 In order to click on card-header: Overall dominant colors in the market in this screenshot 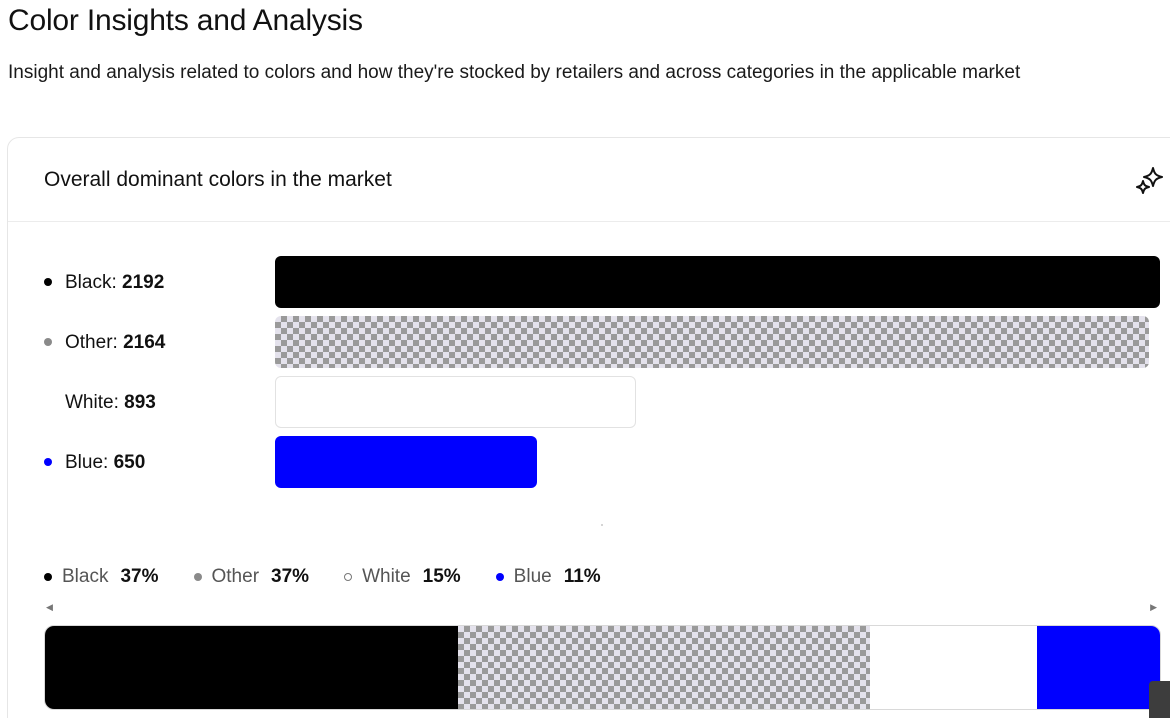, I will do `click(589, 180)`.